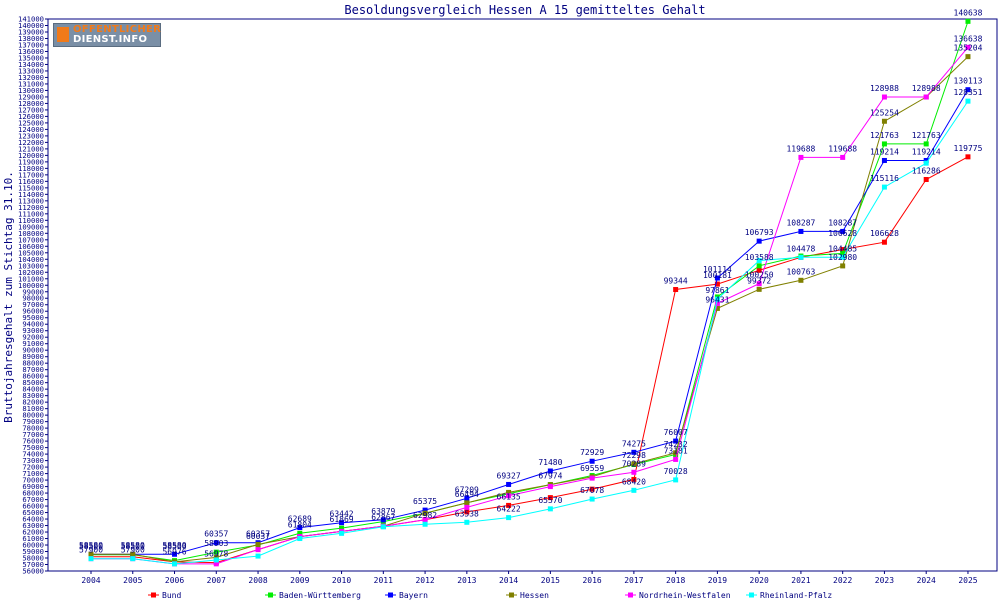  I want to click on y-tick-label: 106000, so click(31, 246).